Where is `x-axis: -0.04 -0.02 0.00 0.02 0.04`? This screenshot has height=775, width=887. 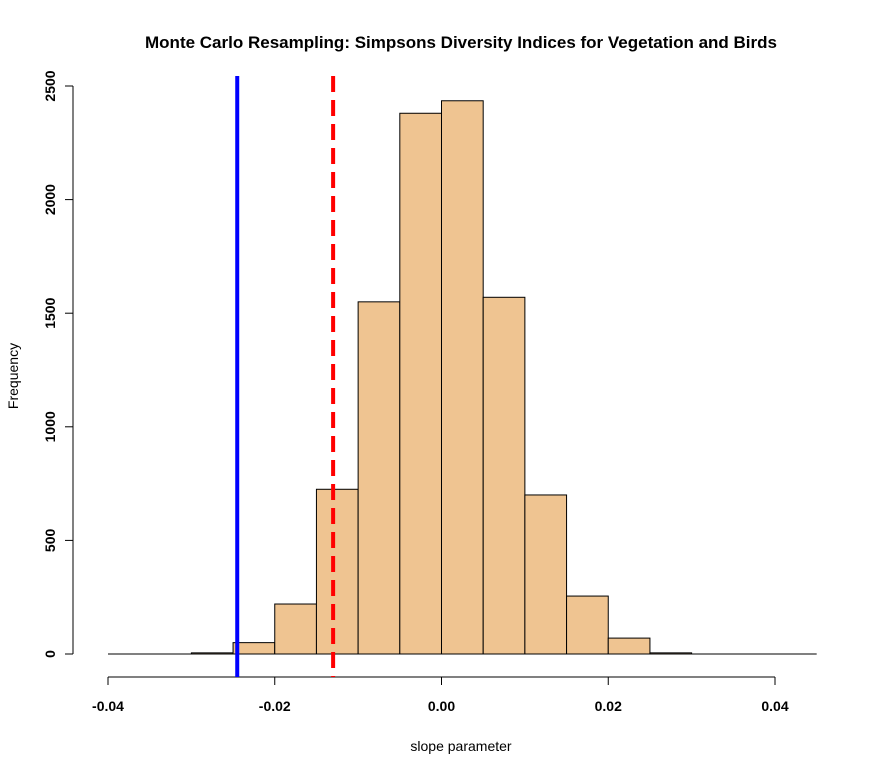
x-axis: -0.04 -0.02 0.00 0.02 0.04 is located at coordinates (440, 695).